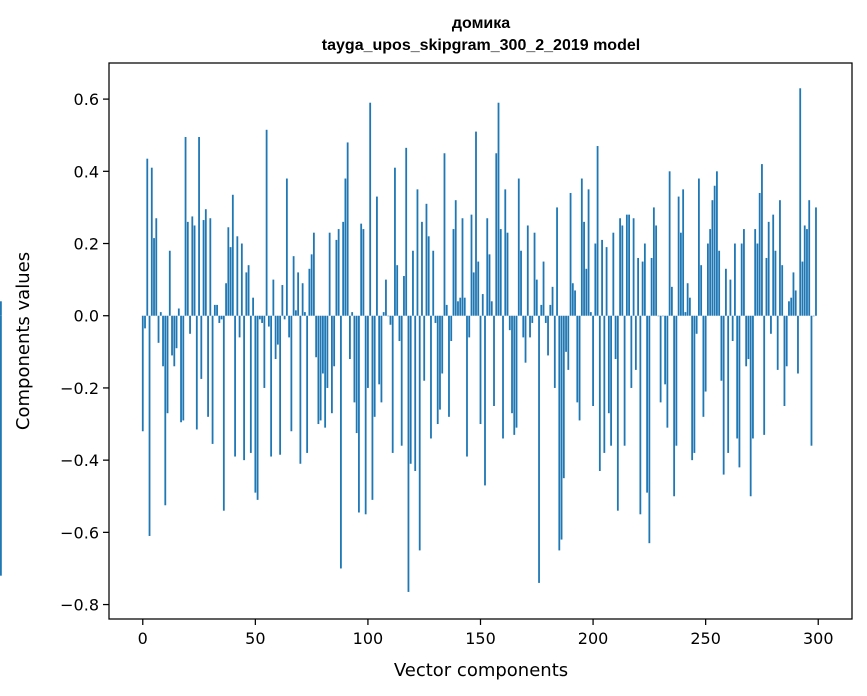 This screenshot has height=696, width=867. I want to click on y-axis-ticks: −0.8 −0.6 −0.4 −0.2 0.0 0.2 0.4 0.6, so click(84, 352).